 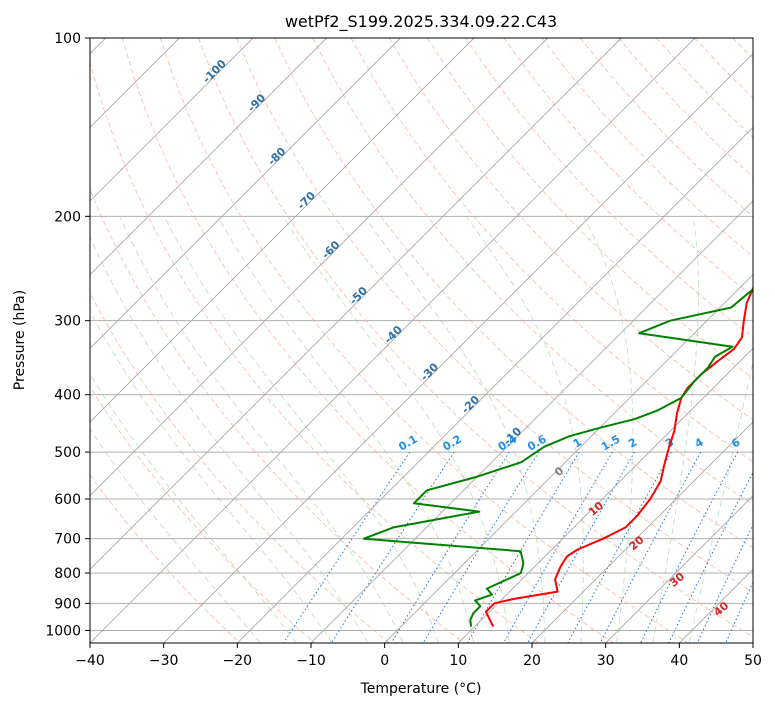 What do you see at coordinates (67, 335) in the screenshot?
I see `y-axis-ticks: 100 200 300 400 500 600 700 800 900 1000` at bounding box center [67, 335].